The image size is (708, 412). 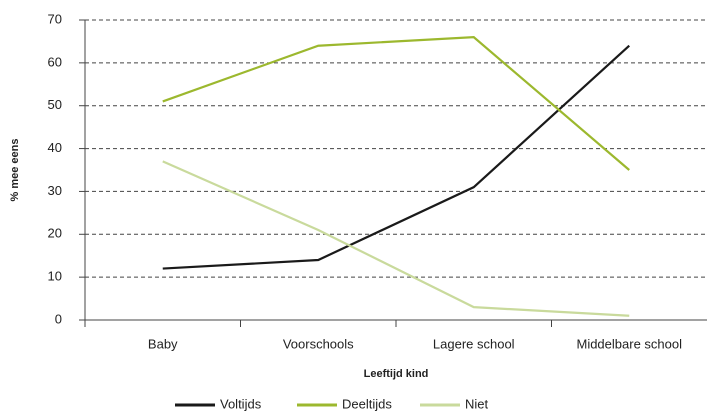 What do you see at coordinates (15, 170) in the screenshot?
I see `y-axis-label: % mee eens` at bounding box center [15, 170].